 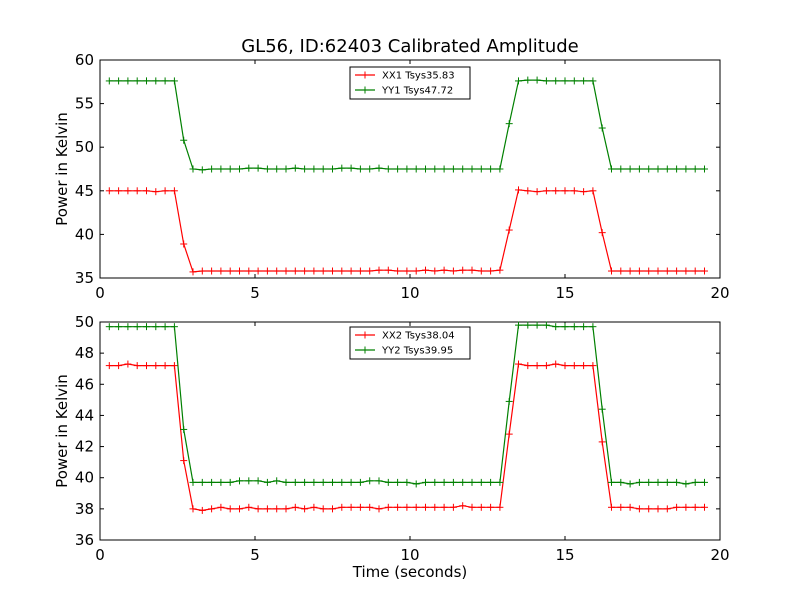 What do you see at coordinates (84, 191) in the screenshot?
I see `y-tick-label: 45` at bounding box center [84, 191].